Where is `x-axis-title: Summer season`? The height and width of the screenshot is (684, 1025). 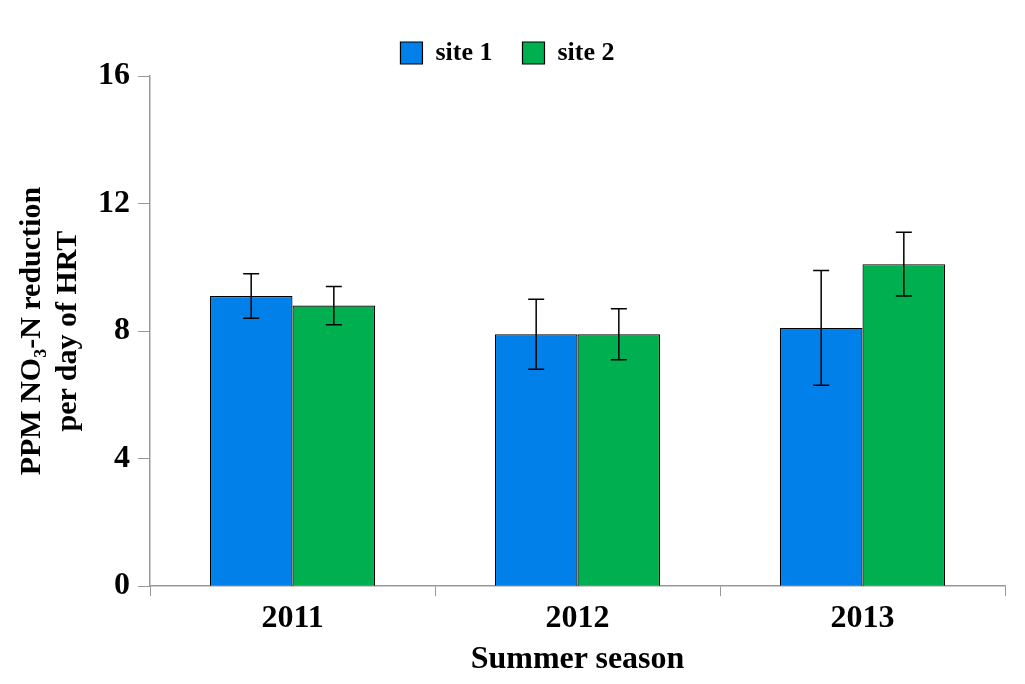 x-axis-title: Summer season is located at coordinates (577, 657).